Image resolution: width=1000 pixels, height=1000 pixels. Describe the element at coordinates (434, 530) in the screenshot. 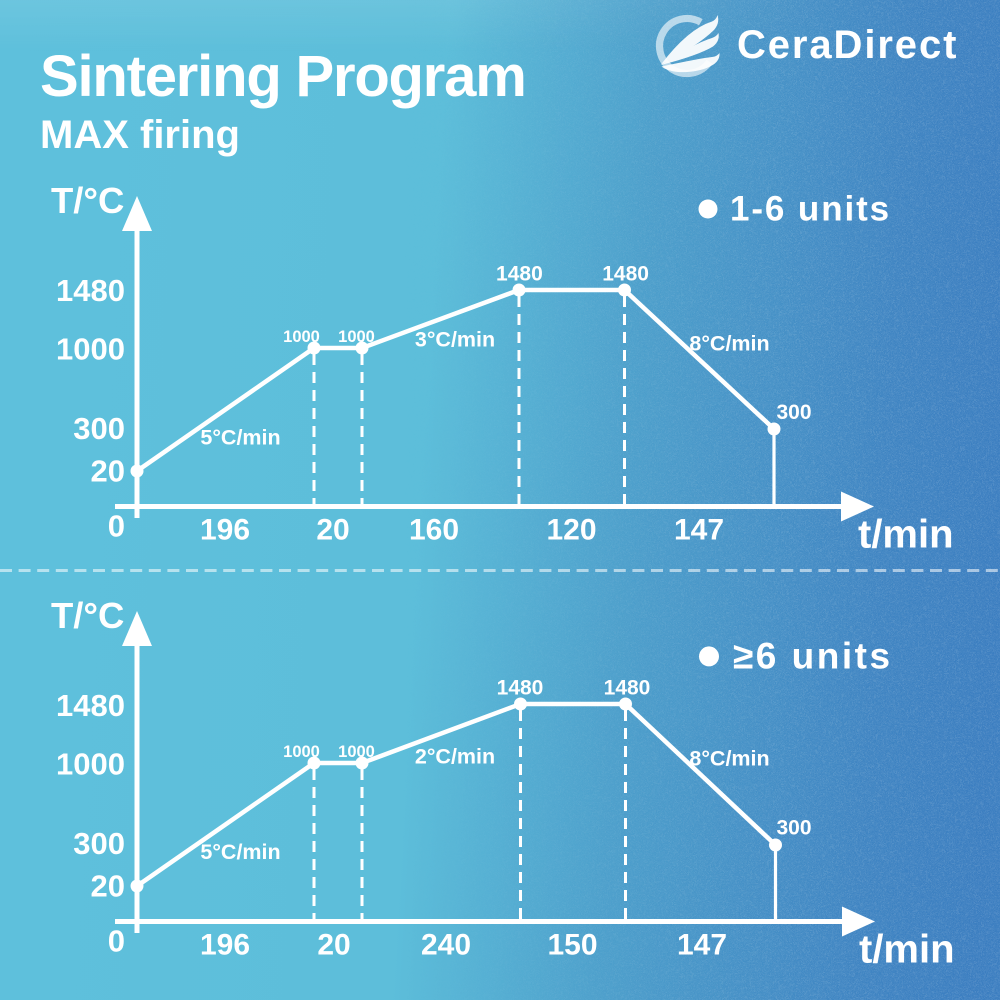

I see `svg-text: 160` at that location.